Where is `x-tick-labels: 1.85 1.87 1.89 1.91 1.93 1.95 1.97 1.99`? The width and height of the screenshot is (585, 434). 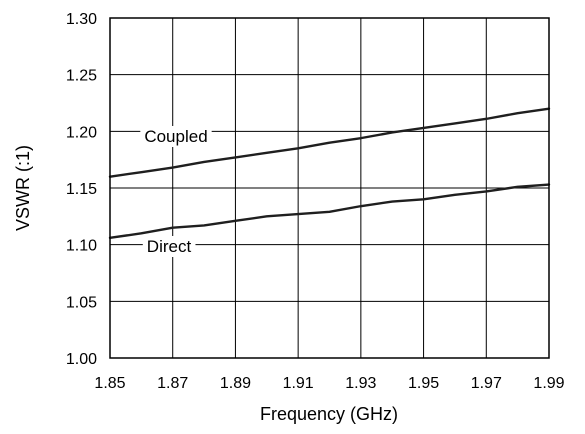 x-tick-labels: 1.85 1.87 1.89 1.91 1.93 1.95 1.97 1.99 is located at coordinates (329, 383).